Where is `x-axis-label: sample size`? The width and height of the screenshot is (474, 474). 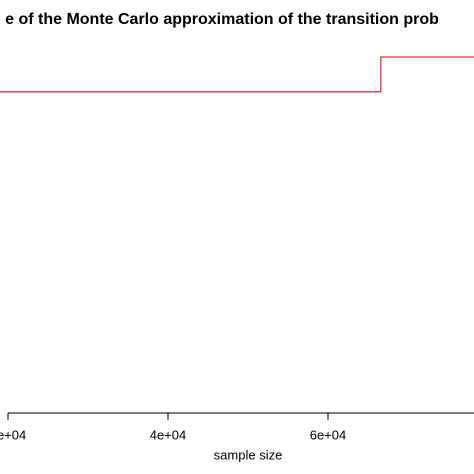
x-axis-label: sample size is located at coordinates (248, 454).